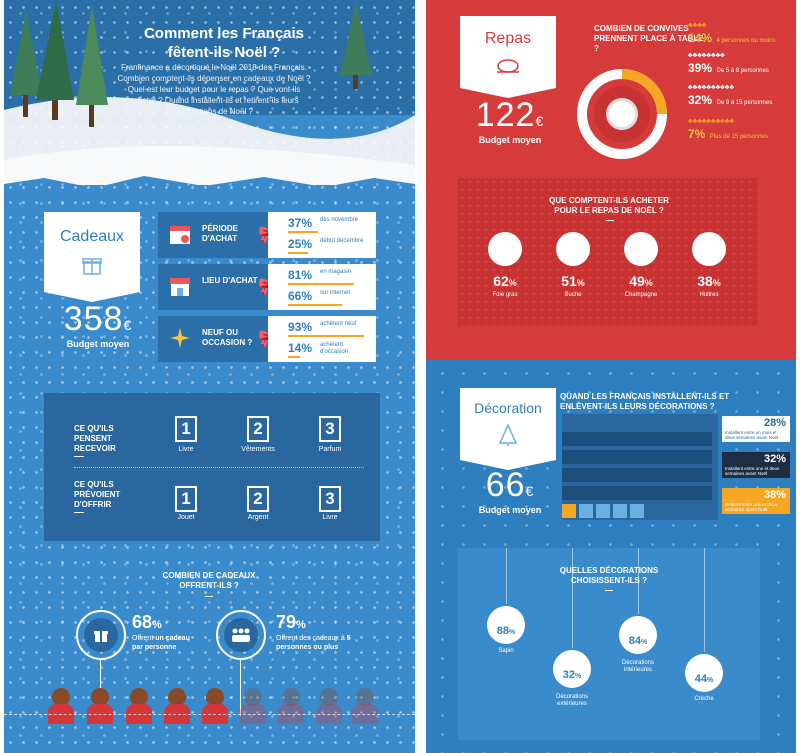  What do you see at coordinates (335, 293) in the screenshot?
I see `value-2-text: sur internet` at bounding box center [335, 293].